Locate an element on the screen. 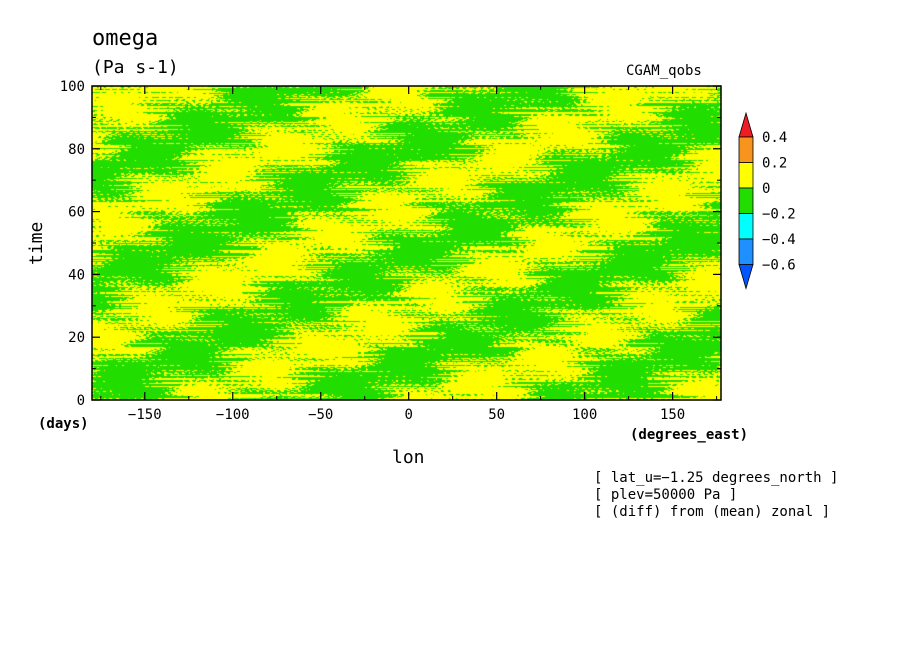 The width and height of the screenshot is (904, 654). colorbar-label: 0.2 is located at coordinates (774, 164).